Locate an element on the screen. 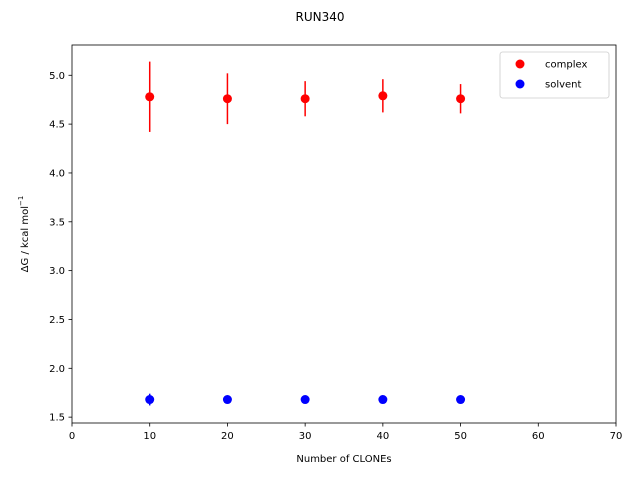 The width and height of the screenshot is (640, 480). legend-frame is located at coordinates (554, 75).